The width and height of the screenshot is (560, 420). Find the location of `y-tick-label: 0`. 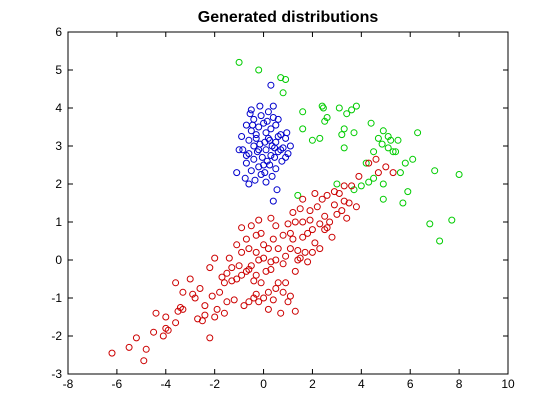

y-tick-label: 0 is located at coordinates (58, 260).